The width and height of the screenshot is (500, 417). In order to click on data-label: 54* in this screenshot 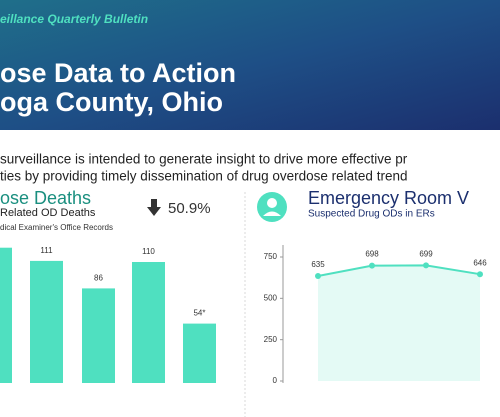, I will do `click(199, 313)`.